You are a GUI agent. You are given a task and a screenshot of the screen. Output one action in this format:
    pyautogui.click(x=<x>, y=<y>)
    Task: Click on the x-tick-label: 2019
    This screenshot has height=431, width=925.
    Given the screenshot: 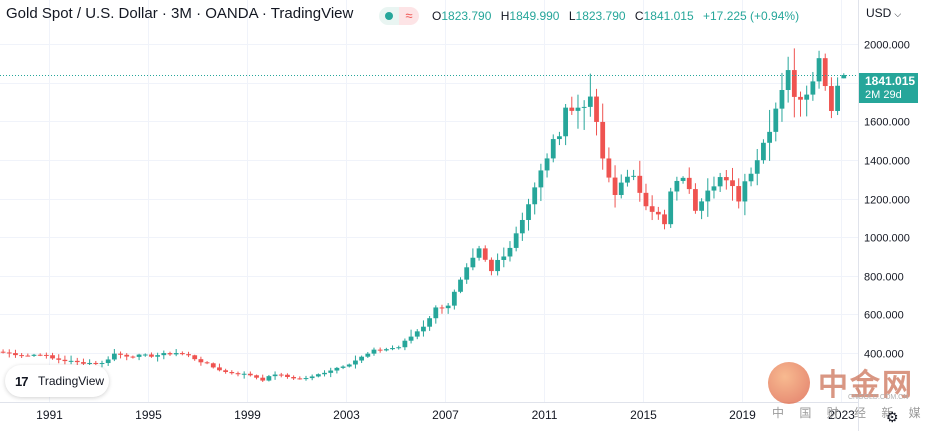 What is the action you would take?
    pyautogui.click(x=742, y=415)
    